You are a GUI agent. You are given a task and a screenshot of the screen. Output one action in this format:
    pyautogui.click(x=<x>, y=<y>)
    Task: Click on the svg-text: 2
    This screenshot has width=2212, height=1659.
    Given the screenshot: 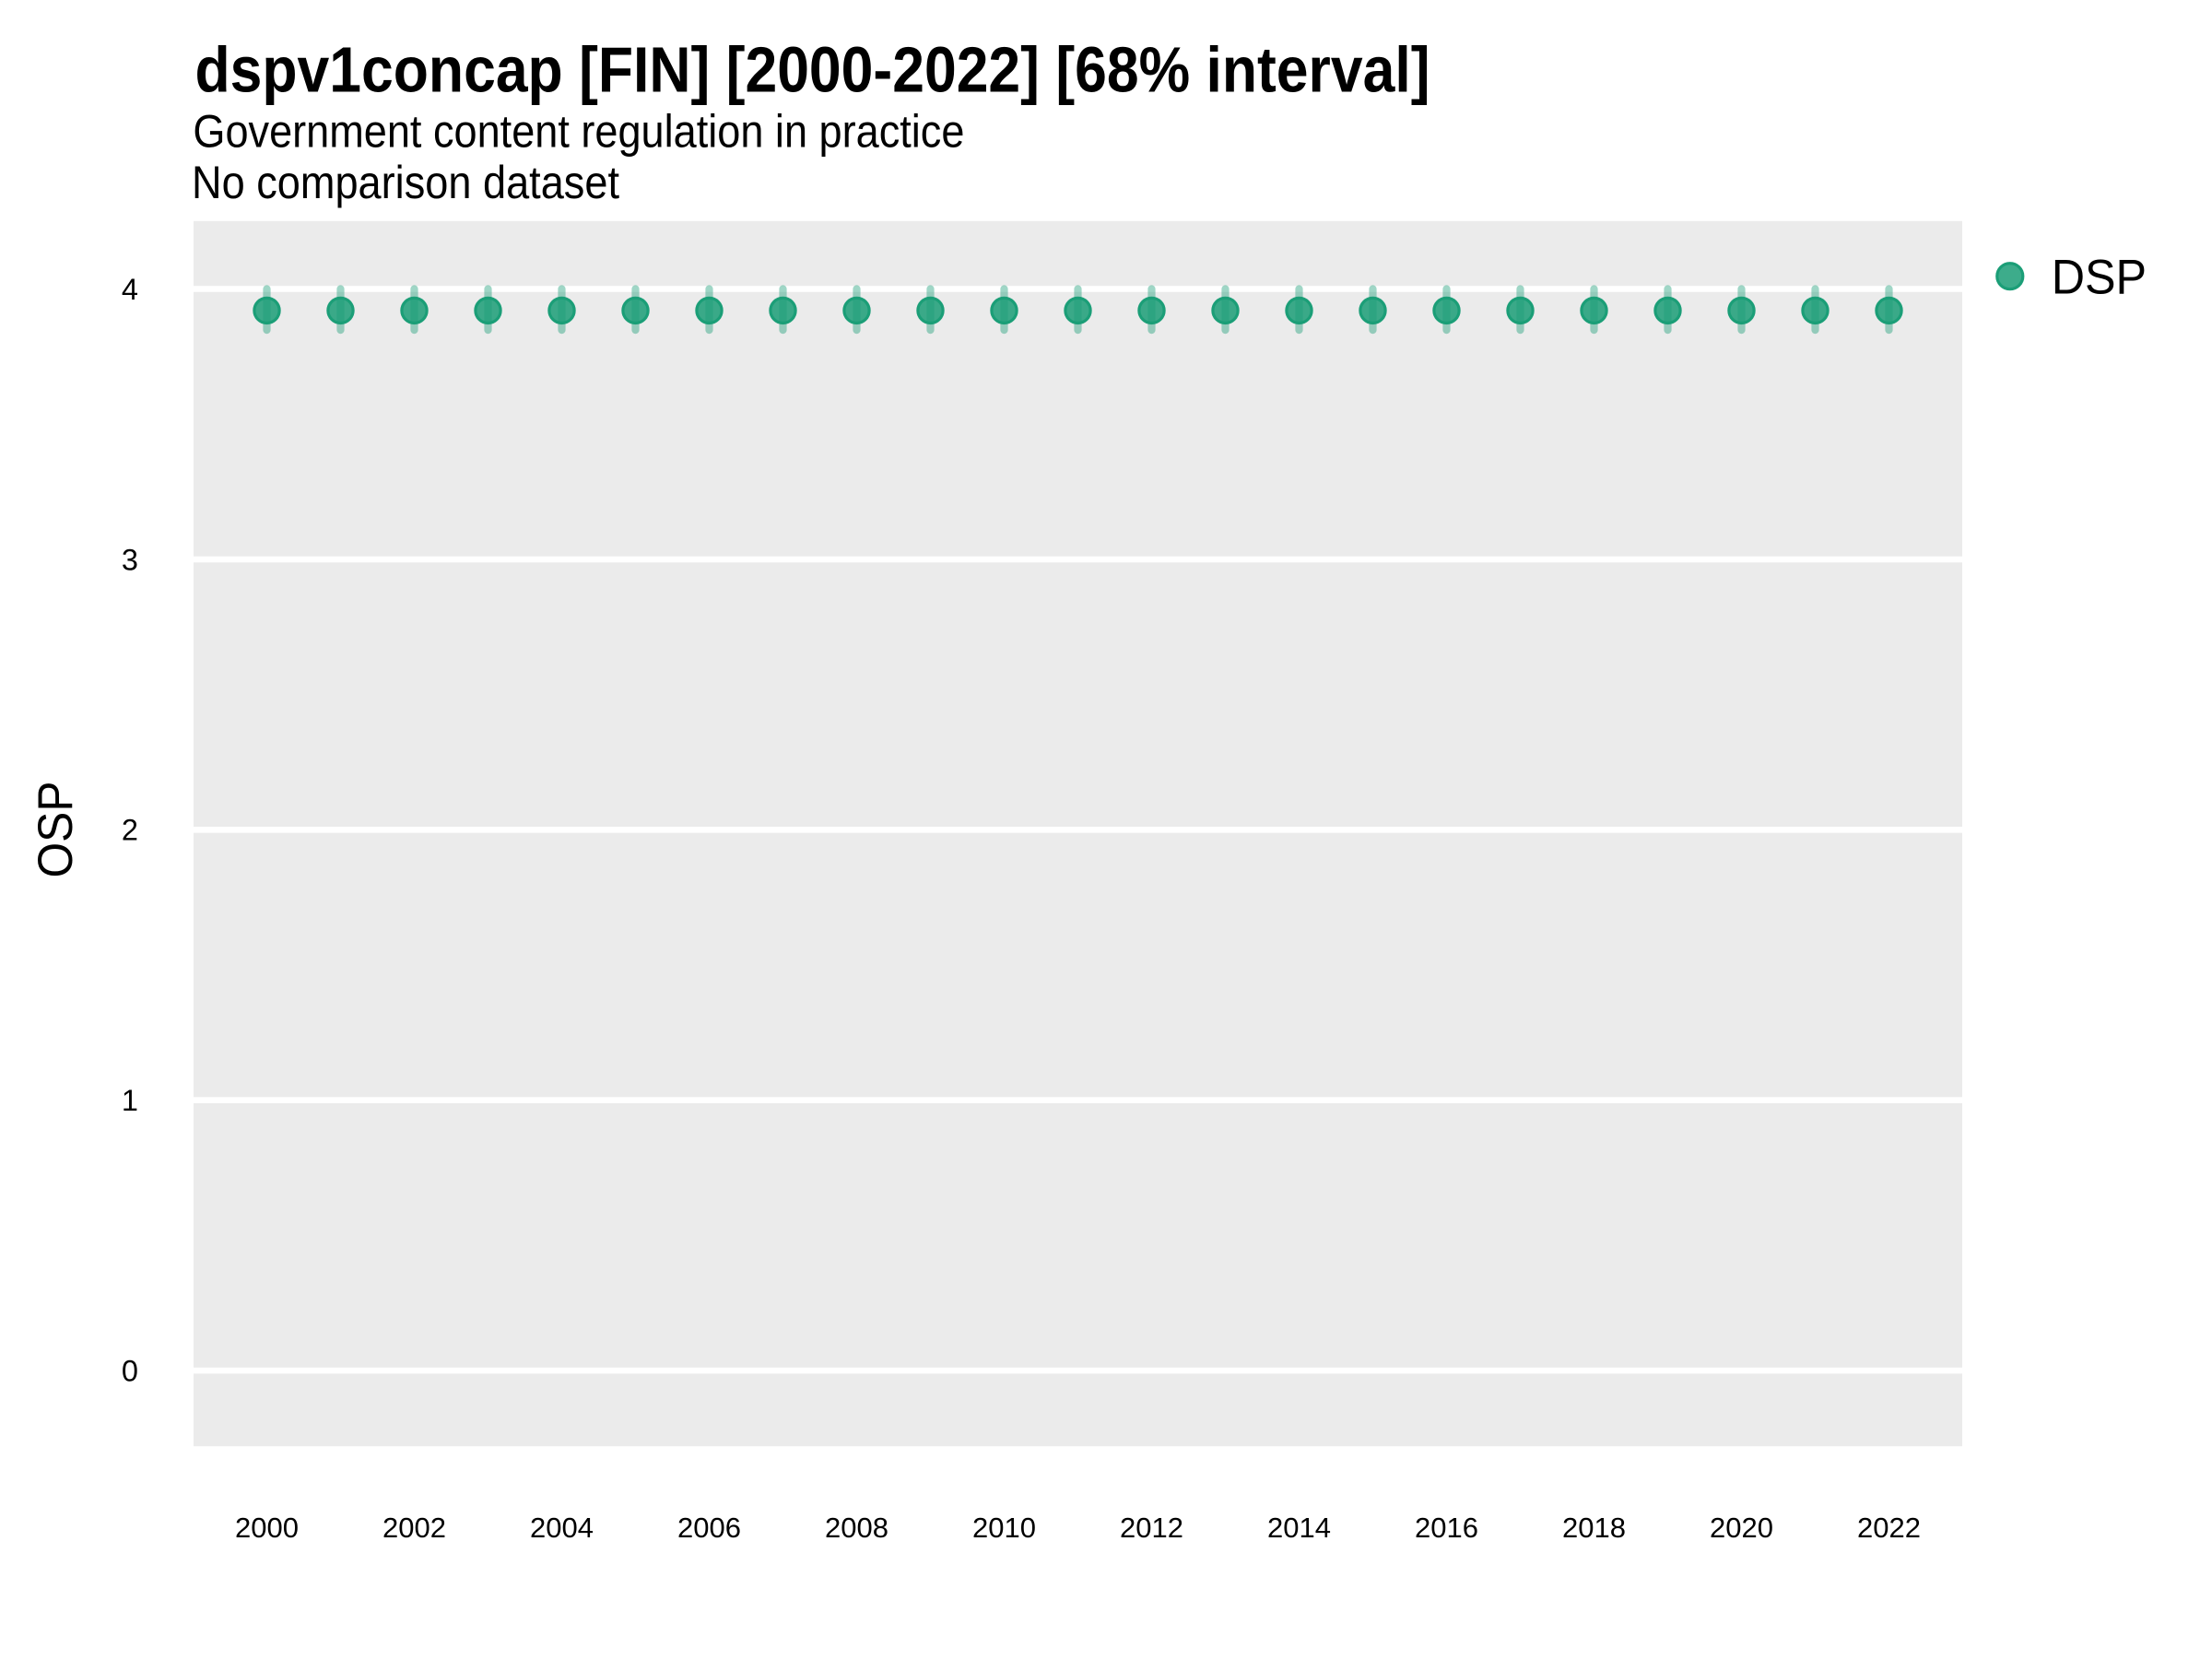 What is the action you would take?
    pyautogui.click(x=130, y=830)
    